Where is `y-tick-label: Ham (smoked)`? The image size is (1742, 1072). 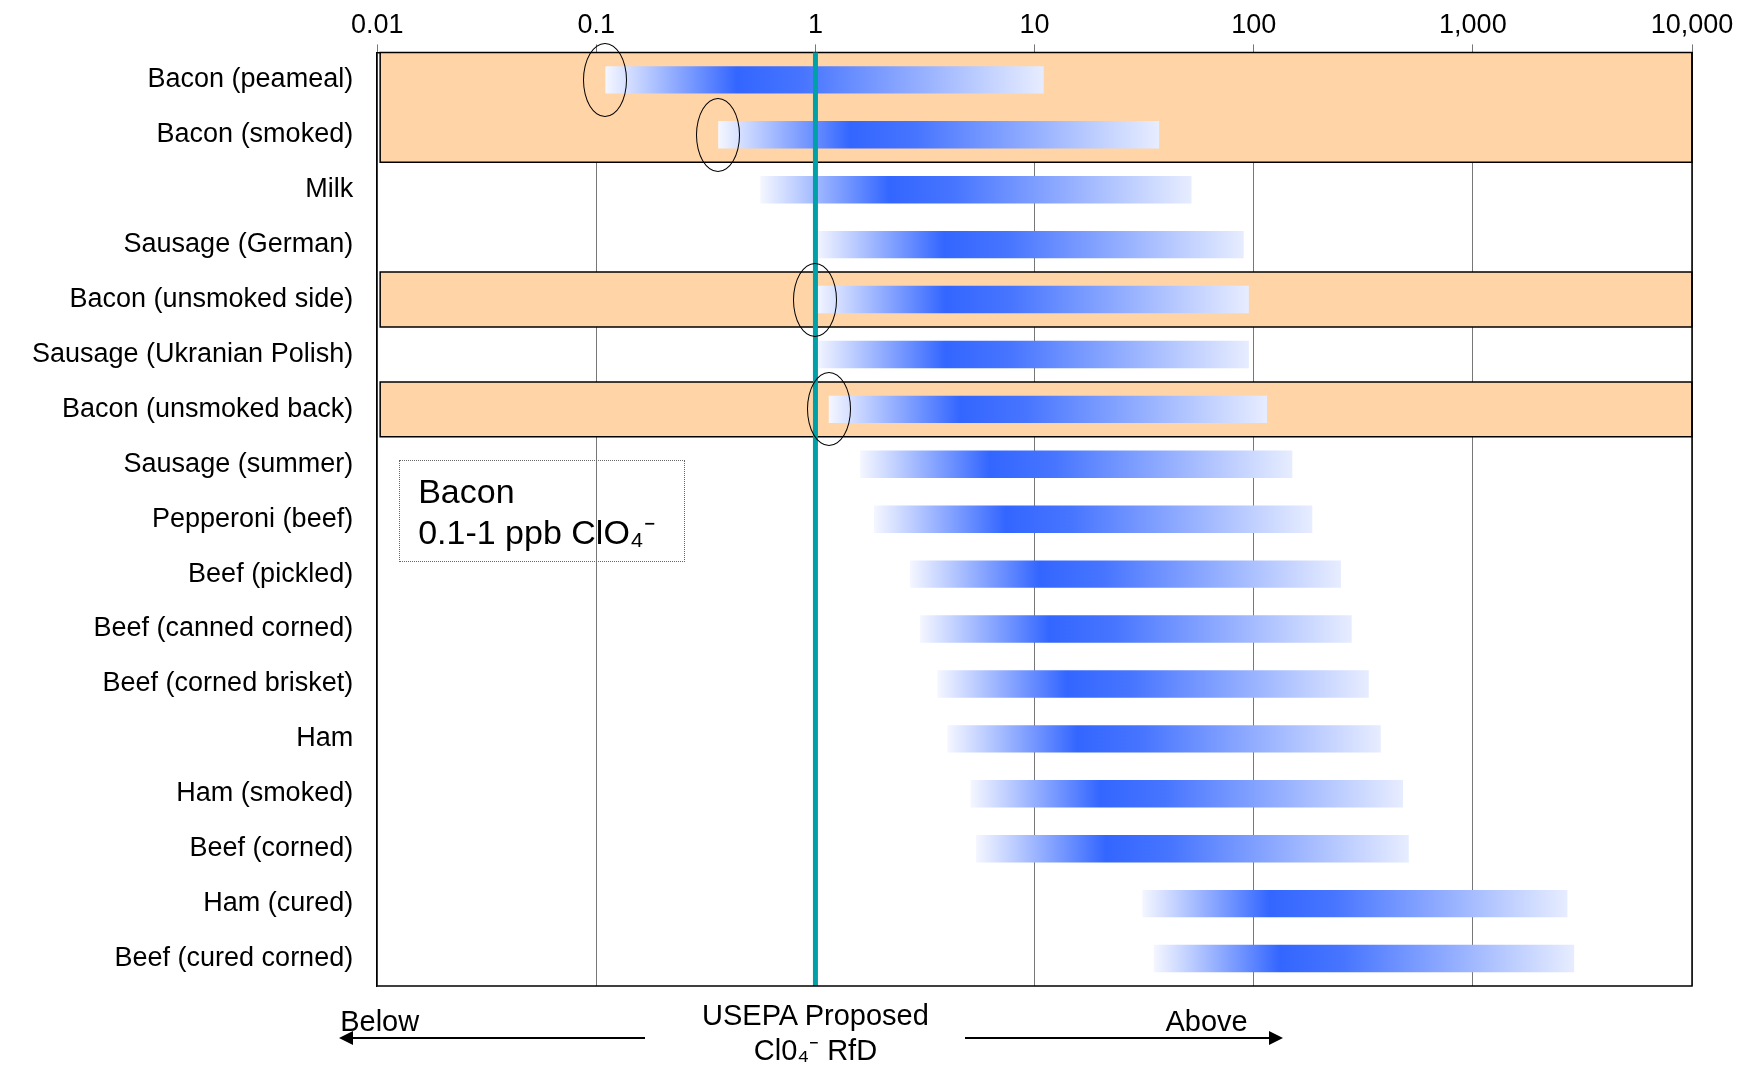
y-tick-label: Ham (smoked) is located at coordinates (265, 792).